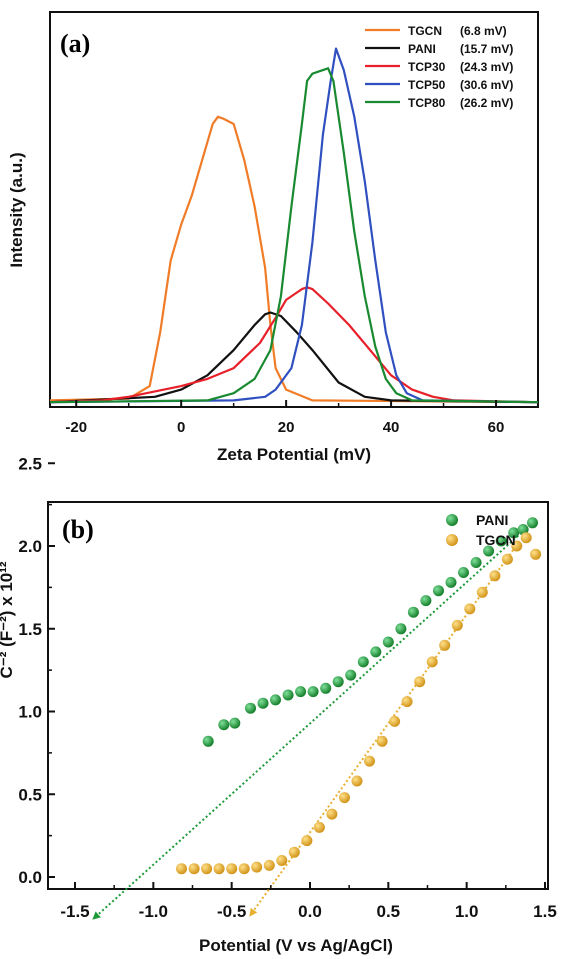 The height and width of the screenshot is (959, 565). I want to click on x-tick-label-b: -1.0, so click(153, 911).